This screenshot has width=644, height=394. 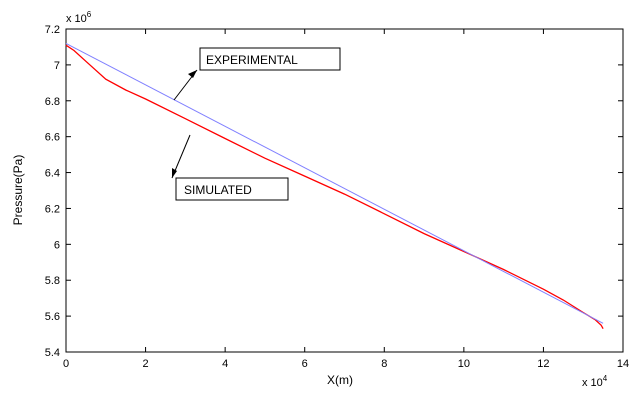 I want to click on y-tick-label: 5.4, so click(x=52, y=353).